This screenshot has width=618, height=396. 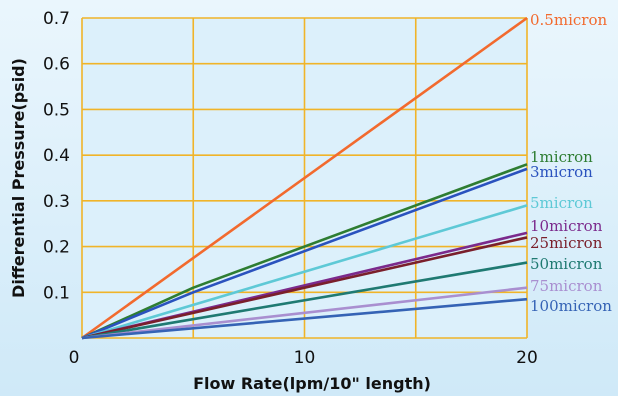 I want to click on y-tick-label: 0.4, so click(x=56, y=156).